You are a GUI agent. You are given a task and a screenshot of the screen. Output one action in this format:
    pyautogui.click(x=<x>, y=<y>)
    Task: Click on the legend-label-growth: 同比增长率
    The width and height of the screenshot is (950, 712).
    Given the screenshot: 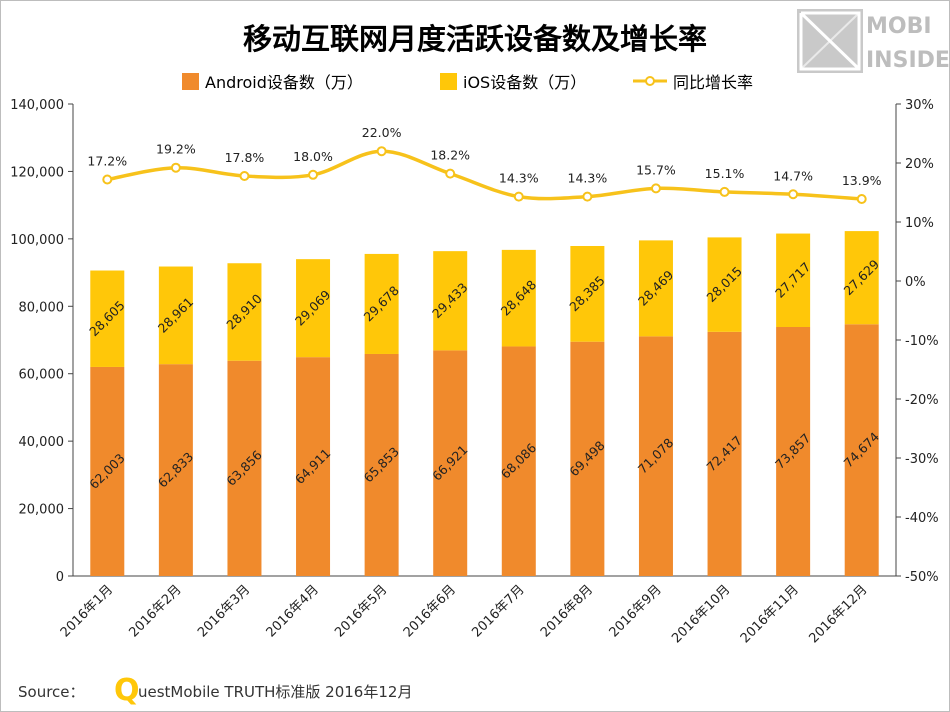 What is the action you would take?
    pyautogui.click(x=713, y=82)
    